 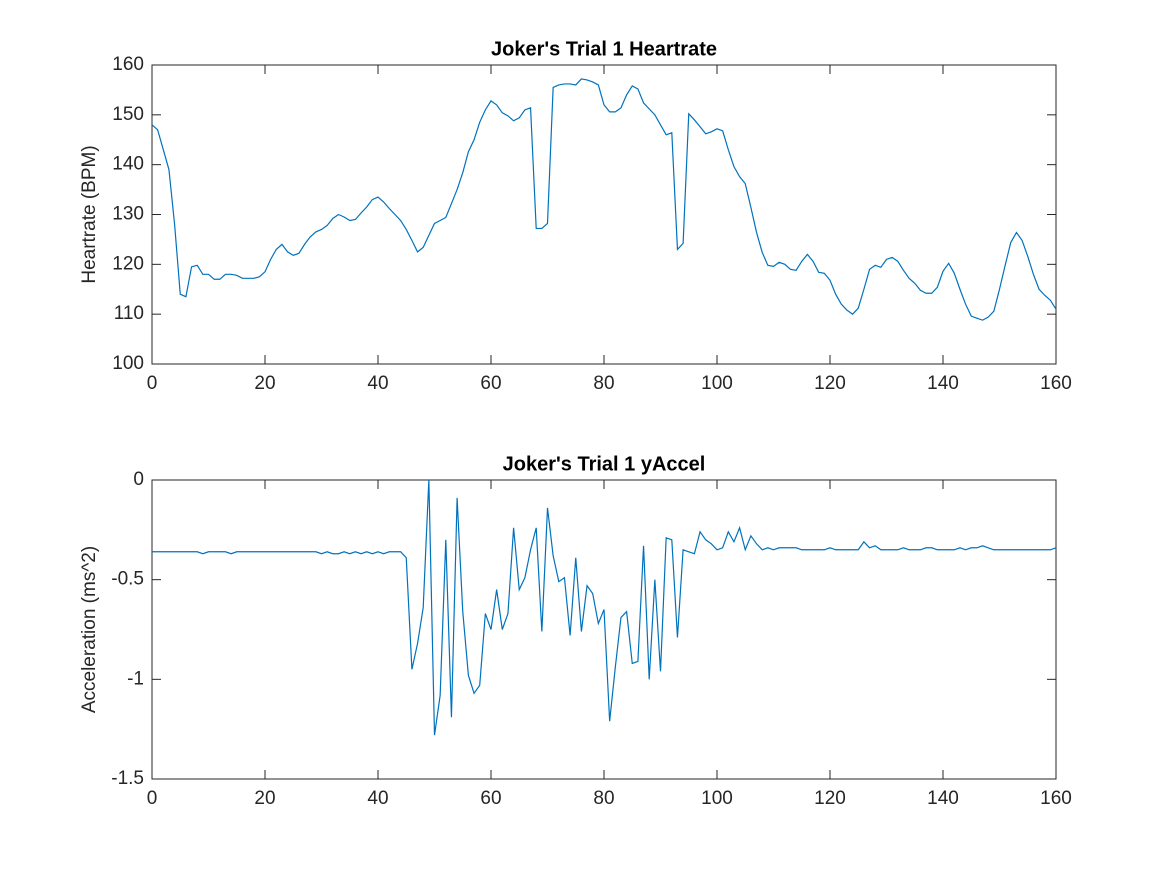 I want to click on y-tick-label: 150, so click(x=128, y=114).